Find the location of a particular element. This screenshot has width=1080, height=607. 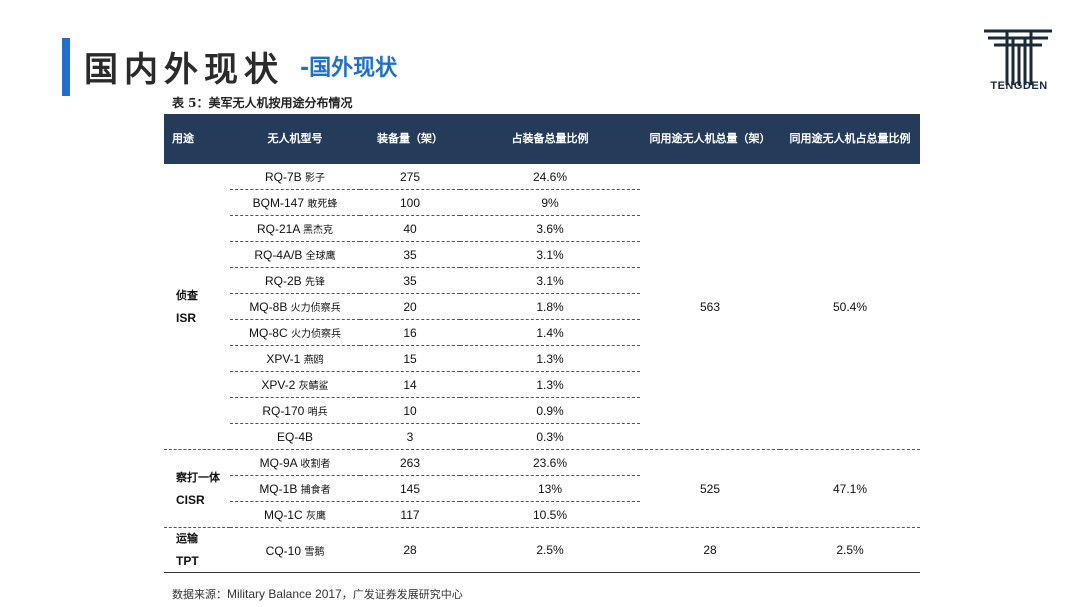

uav-model-cell: MQ-1B 捕食者 is located at coordinates (295, 488).